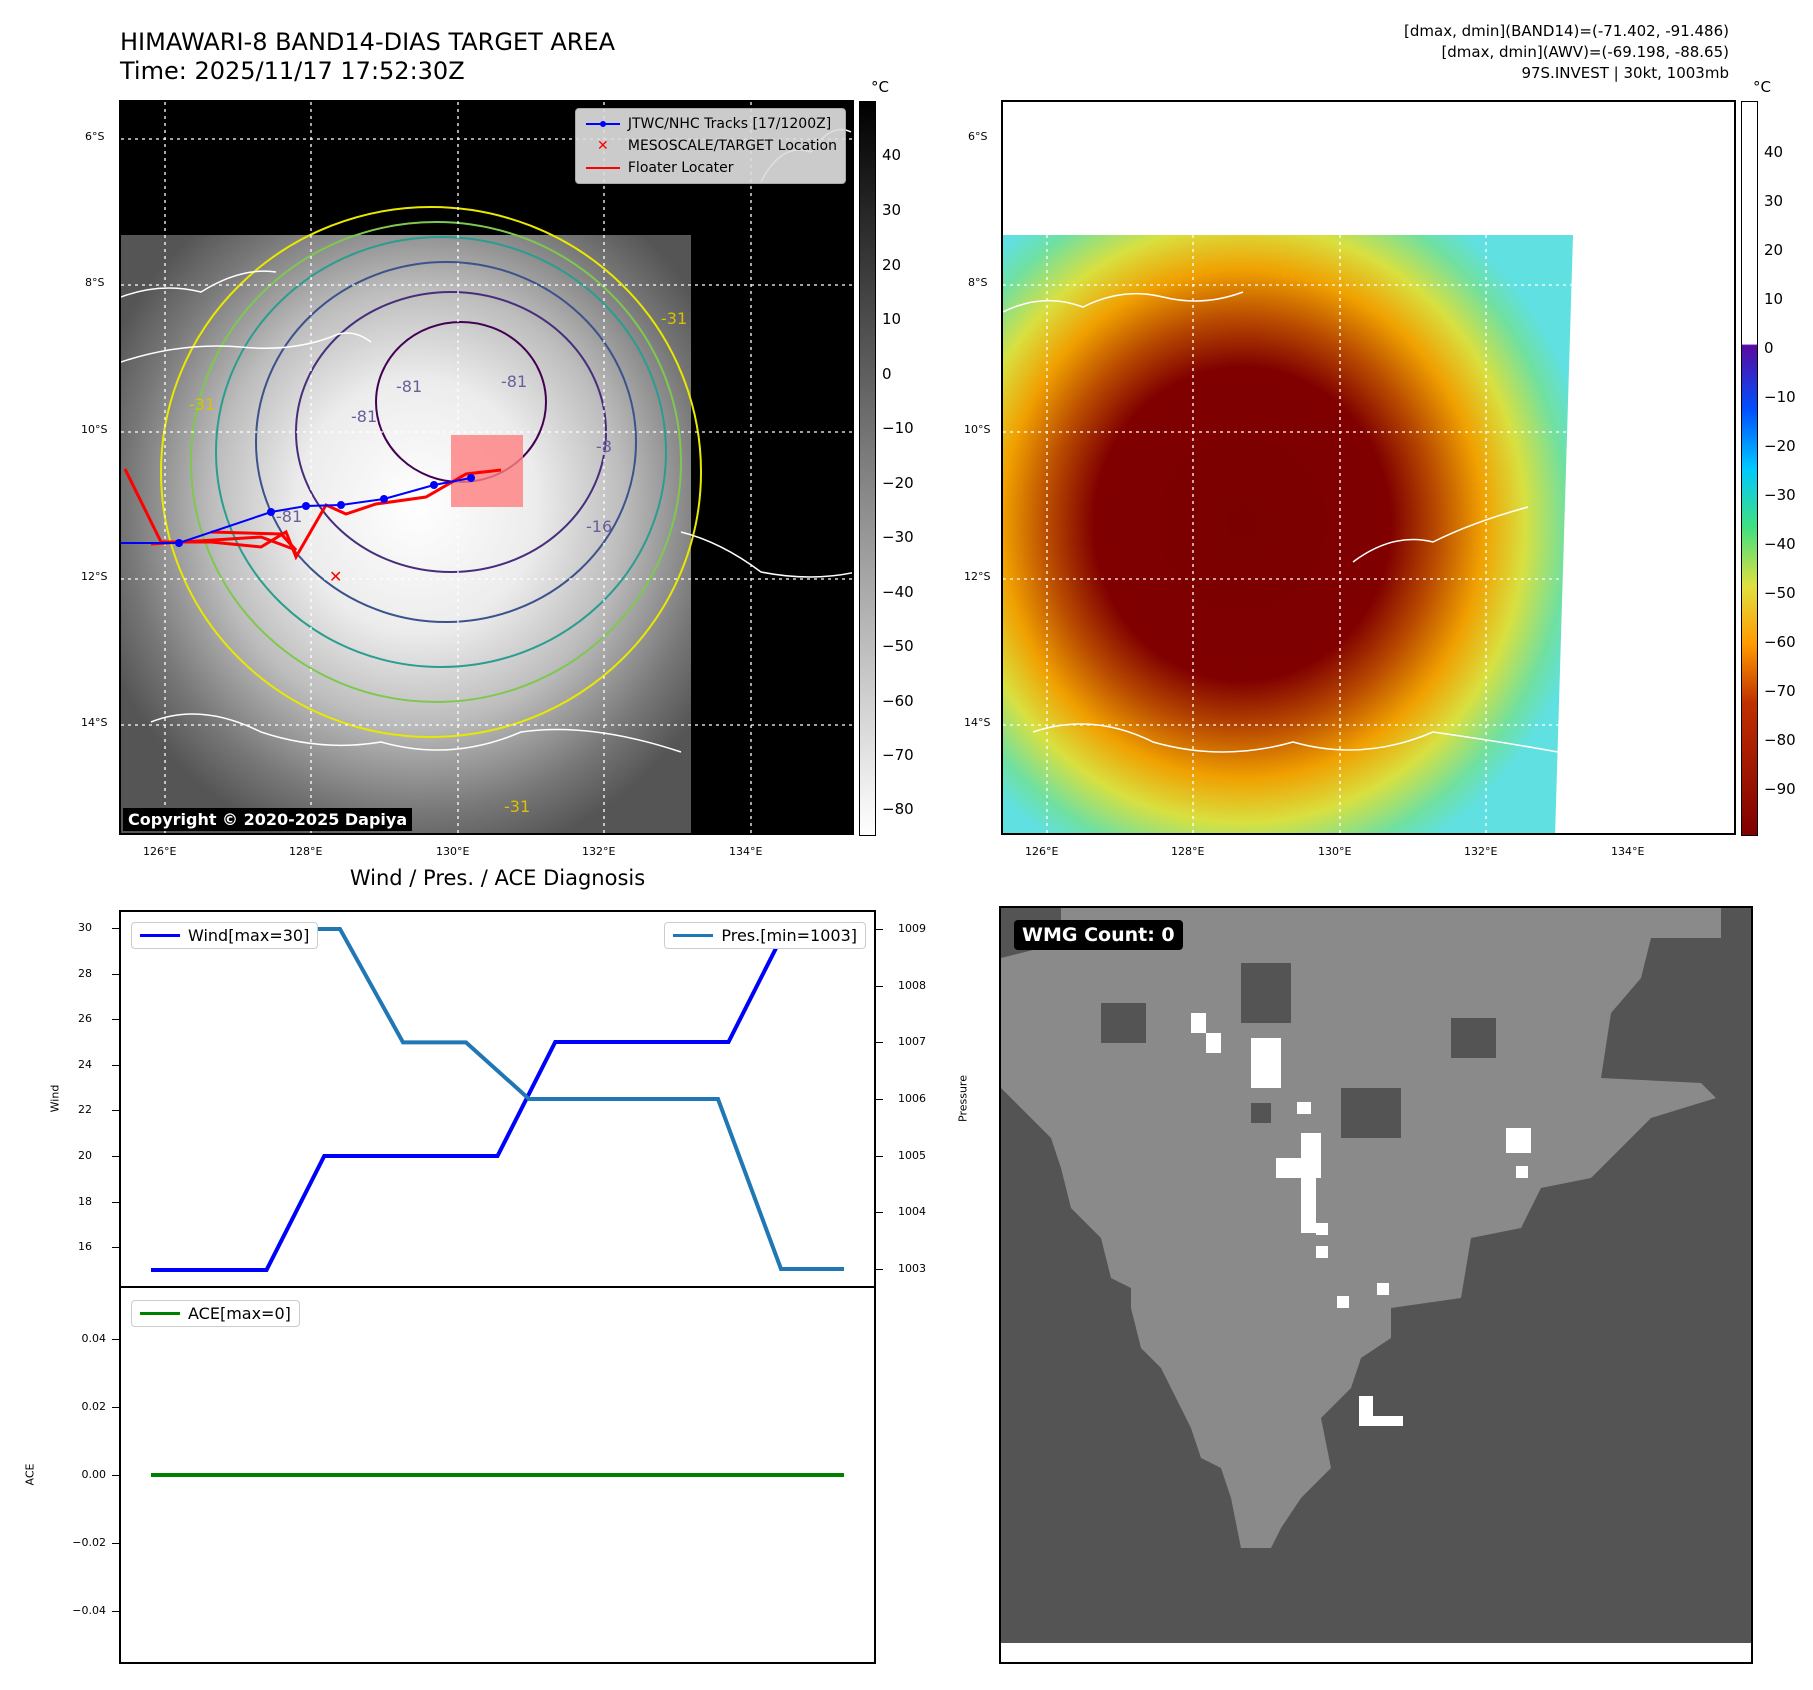  Describe the element at coordinates (1780, 642) in the screenshot. I see `cb-tick: −60` at that location.